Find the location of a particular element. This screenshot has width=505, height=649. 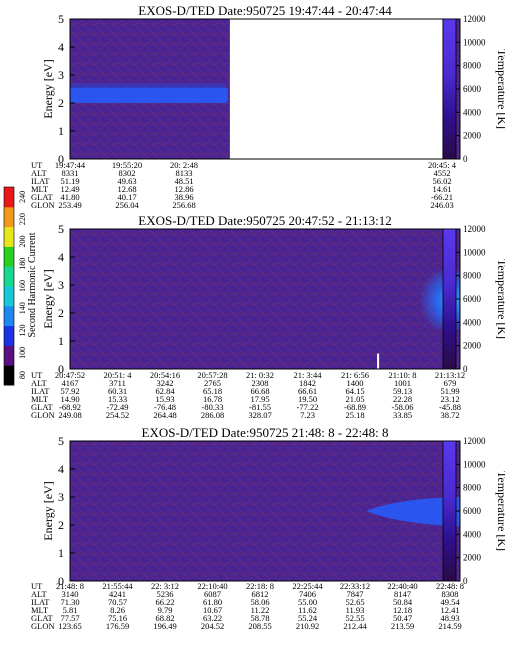

table-cell: 1842 is located at coordinates (307, 383).